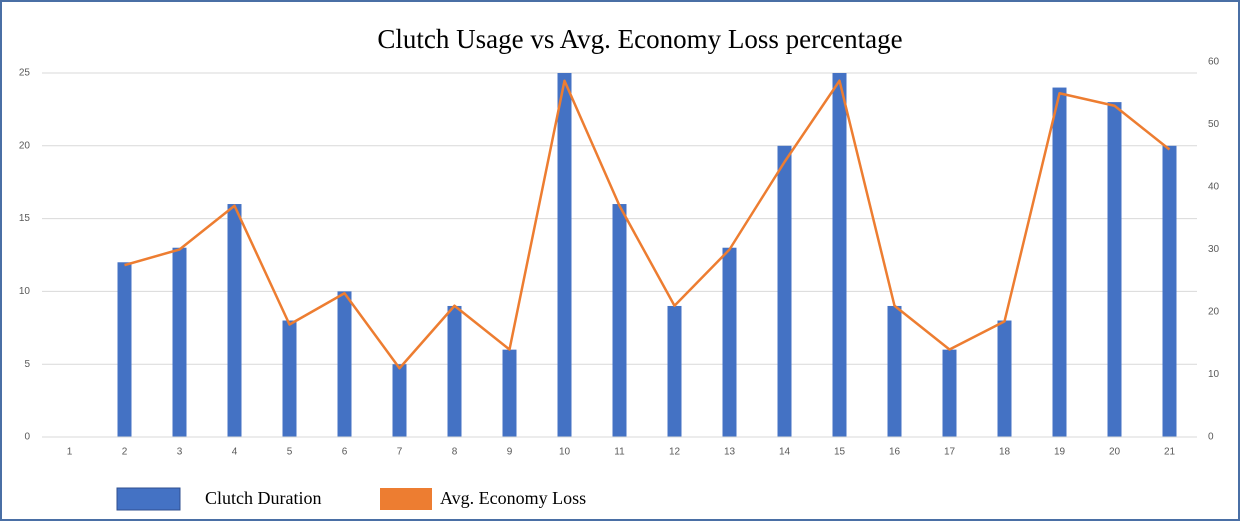  I want to click on x-tick-label: 13, so click(730, 452).